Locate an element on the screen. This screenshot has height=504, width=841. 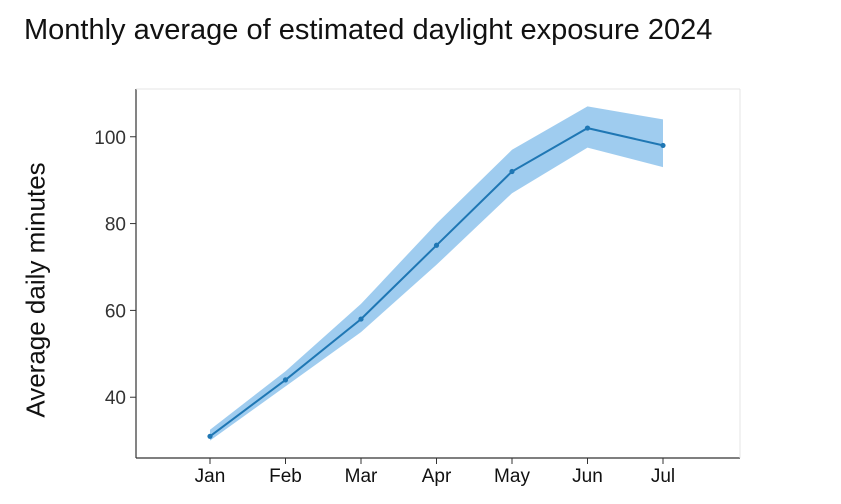
data-point-jul is located at coordinates (663, 145).